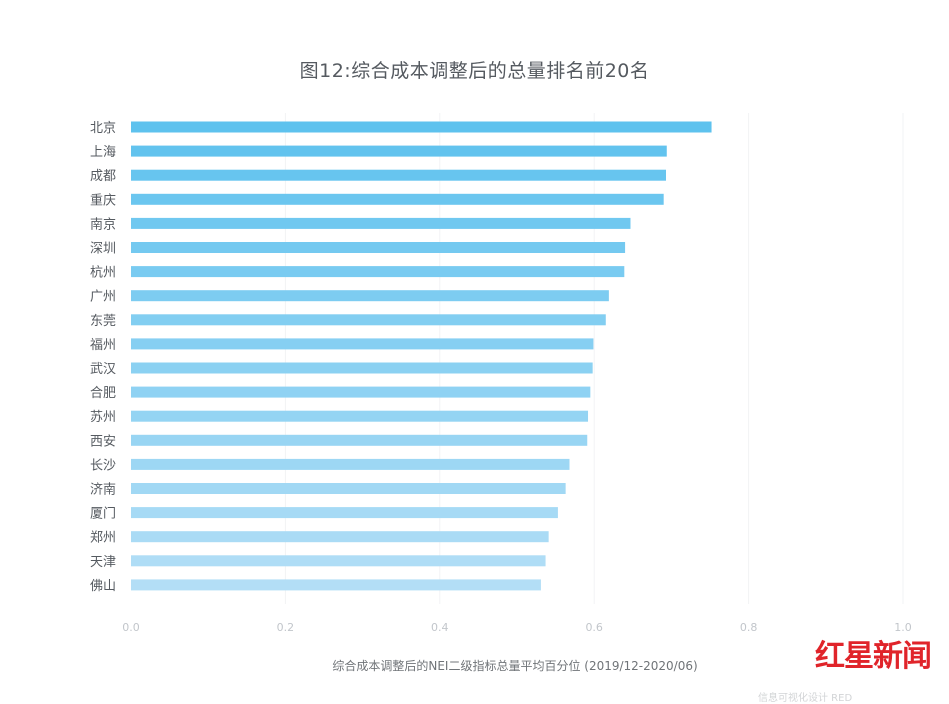 The image size is (949, 704). What do you see at coordinates (103, 465) in the screenshot?
I see `category-label: 长沙` at bounding box center [103, 465].